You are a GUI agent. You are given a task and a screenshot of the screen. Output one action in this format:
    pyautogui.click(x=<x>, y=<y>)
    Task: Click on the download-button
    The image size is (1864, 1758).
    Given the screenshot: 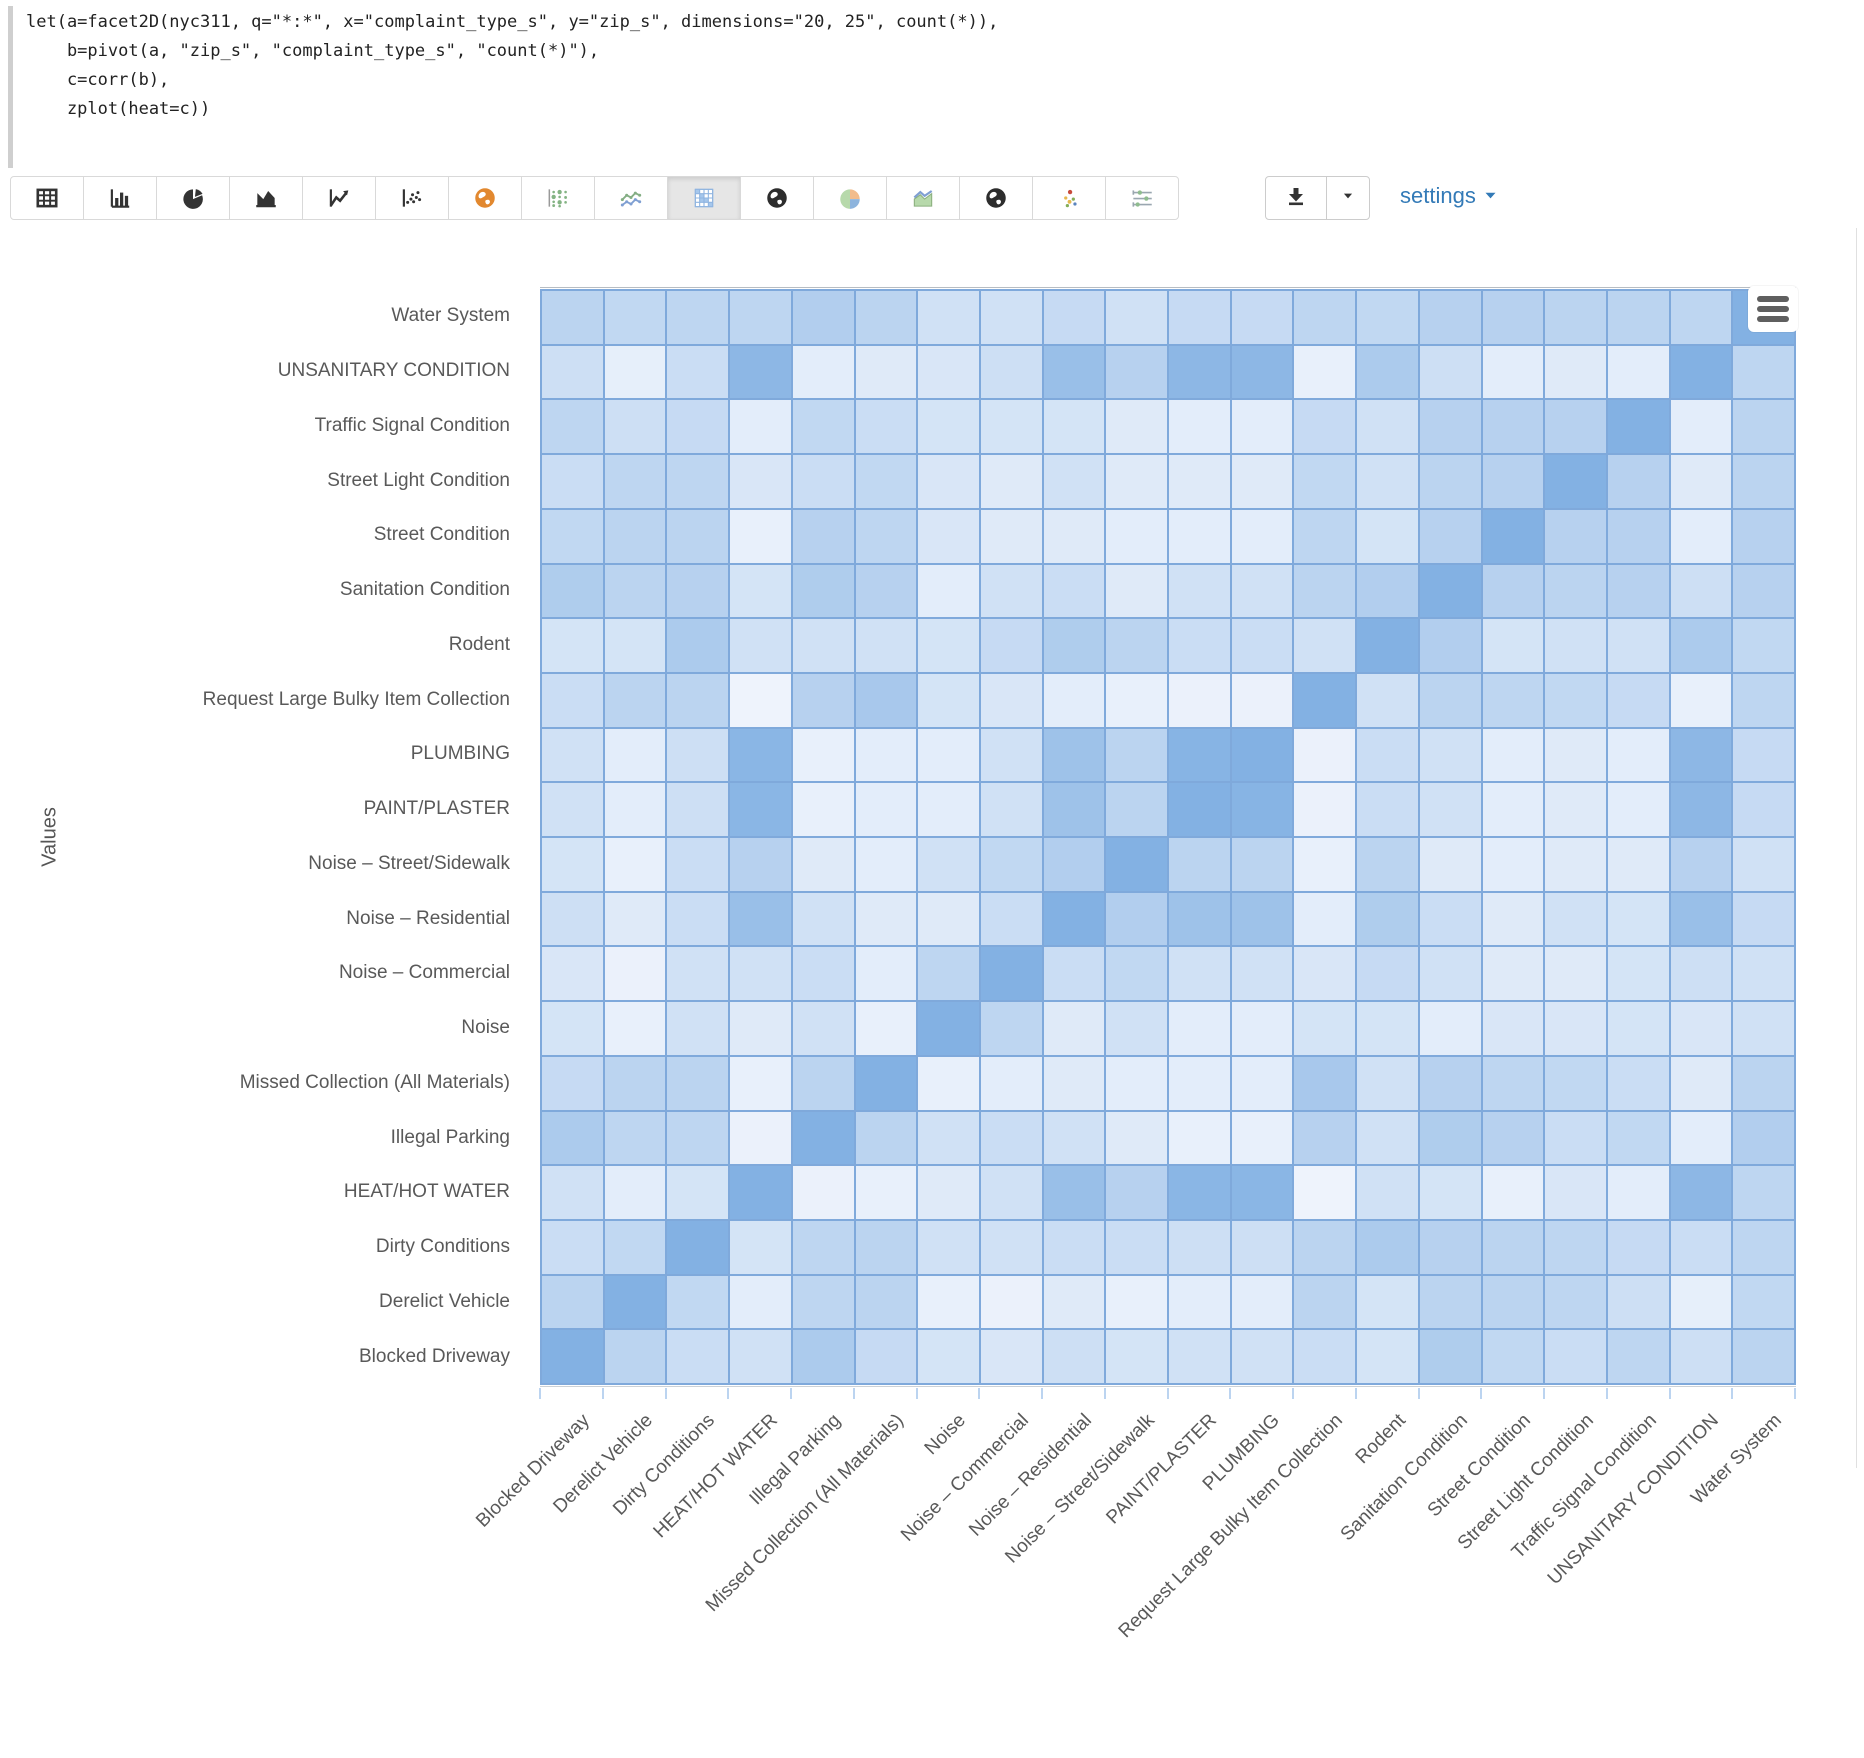 What is the action you would take?
    pyautogui.click(x=1296, y=198)
    